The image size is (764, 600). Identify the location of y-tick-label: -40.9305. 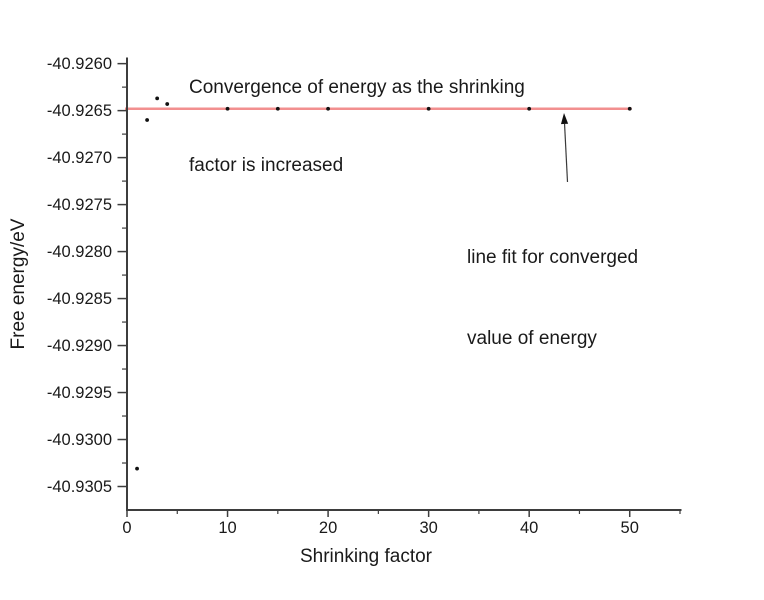
(79, 486).